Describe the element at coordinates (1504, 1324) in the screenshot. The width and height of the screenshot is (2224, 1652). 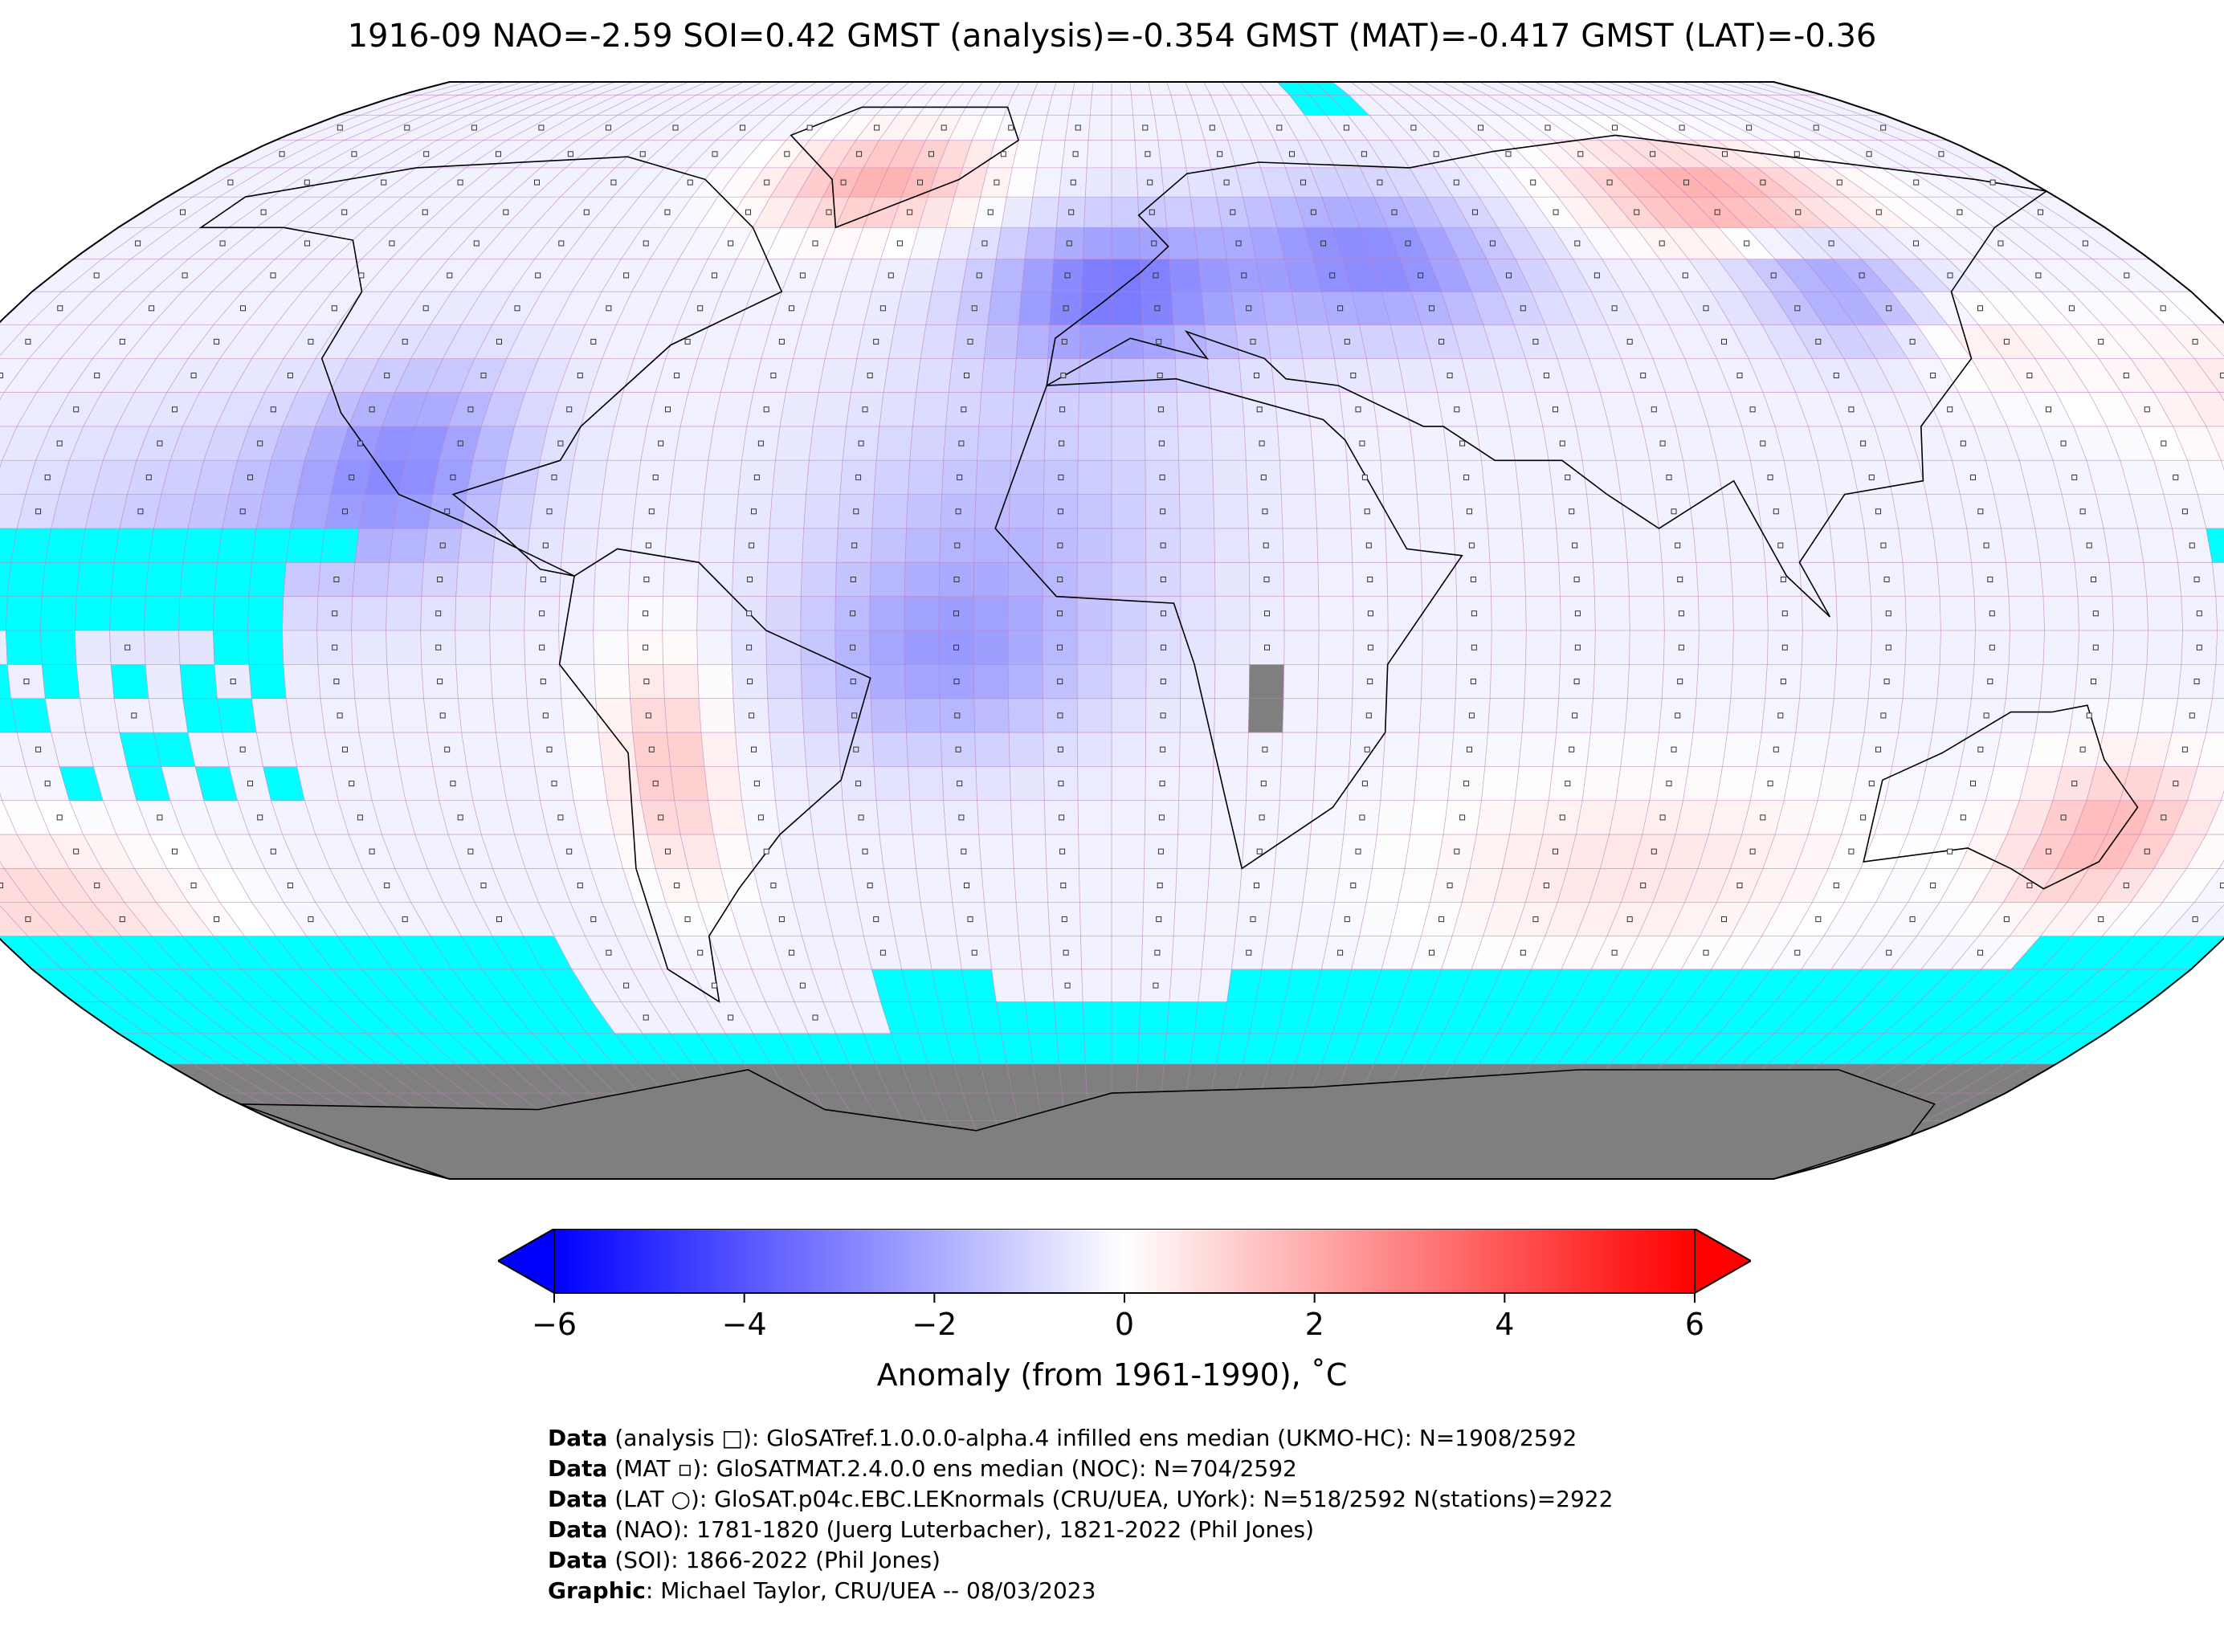
I see `colorbar-tick-label: 4` at that location.